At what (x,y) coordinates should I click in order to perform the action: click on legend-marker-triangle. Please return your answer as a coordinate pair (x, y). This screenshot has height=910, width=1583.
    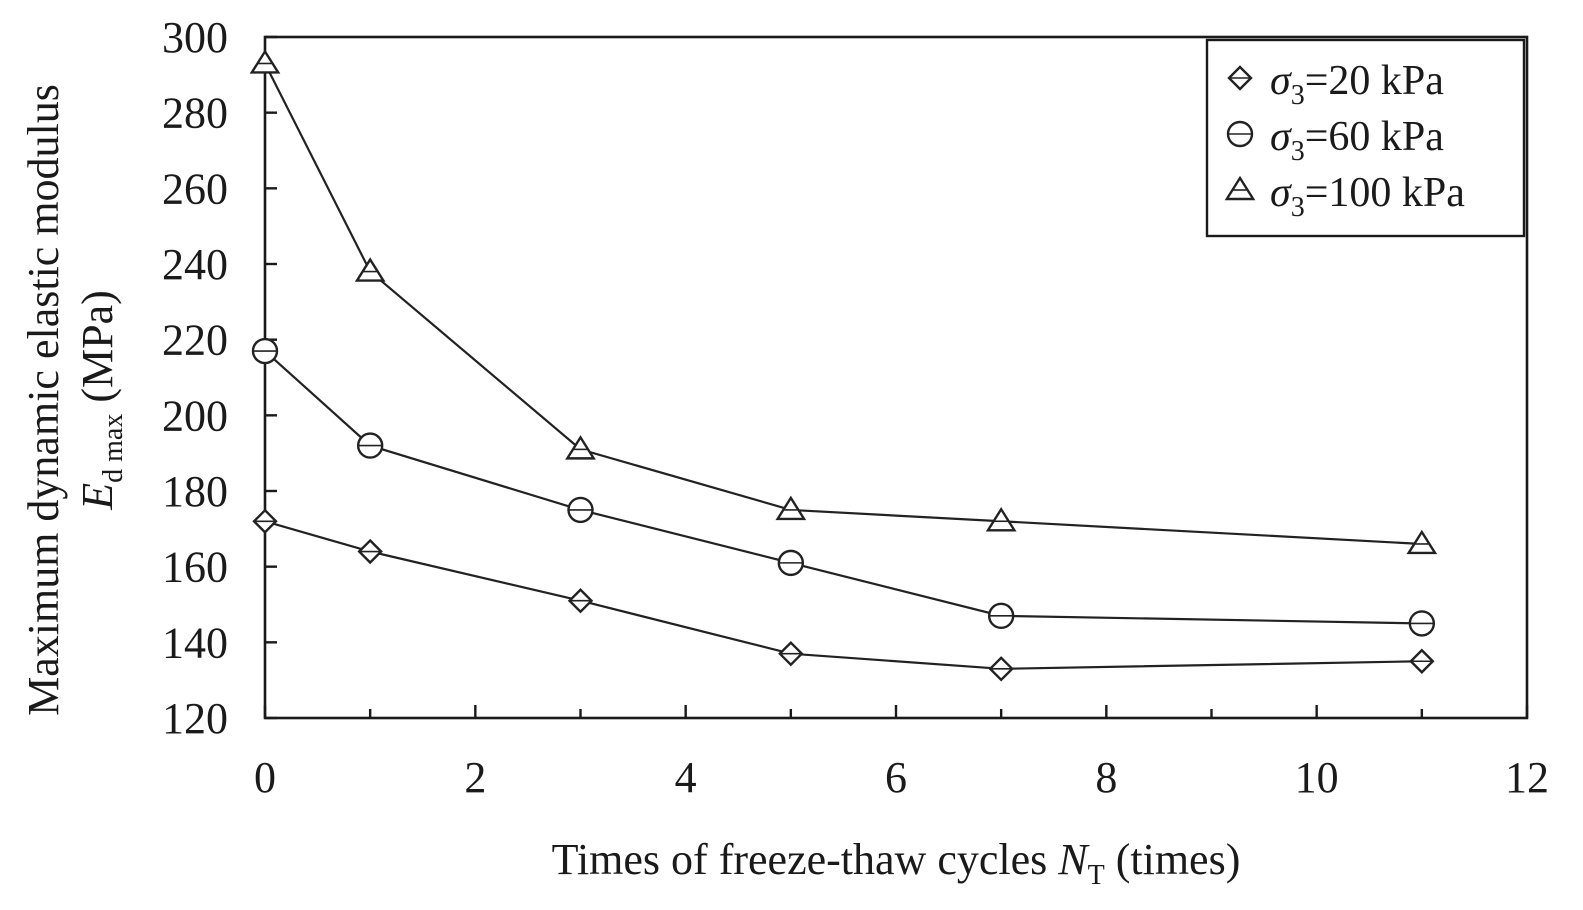
    Looking at the image, I should click on (1240, 188).